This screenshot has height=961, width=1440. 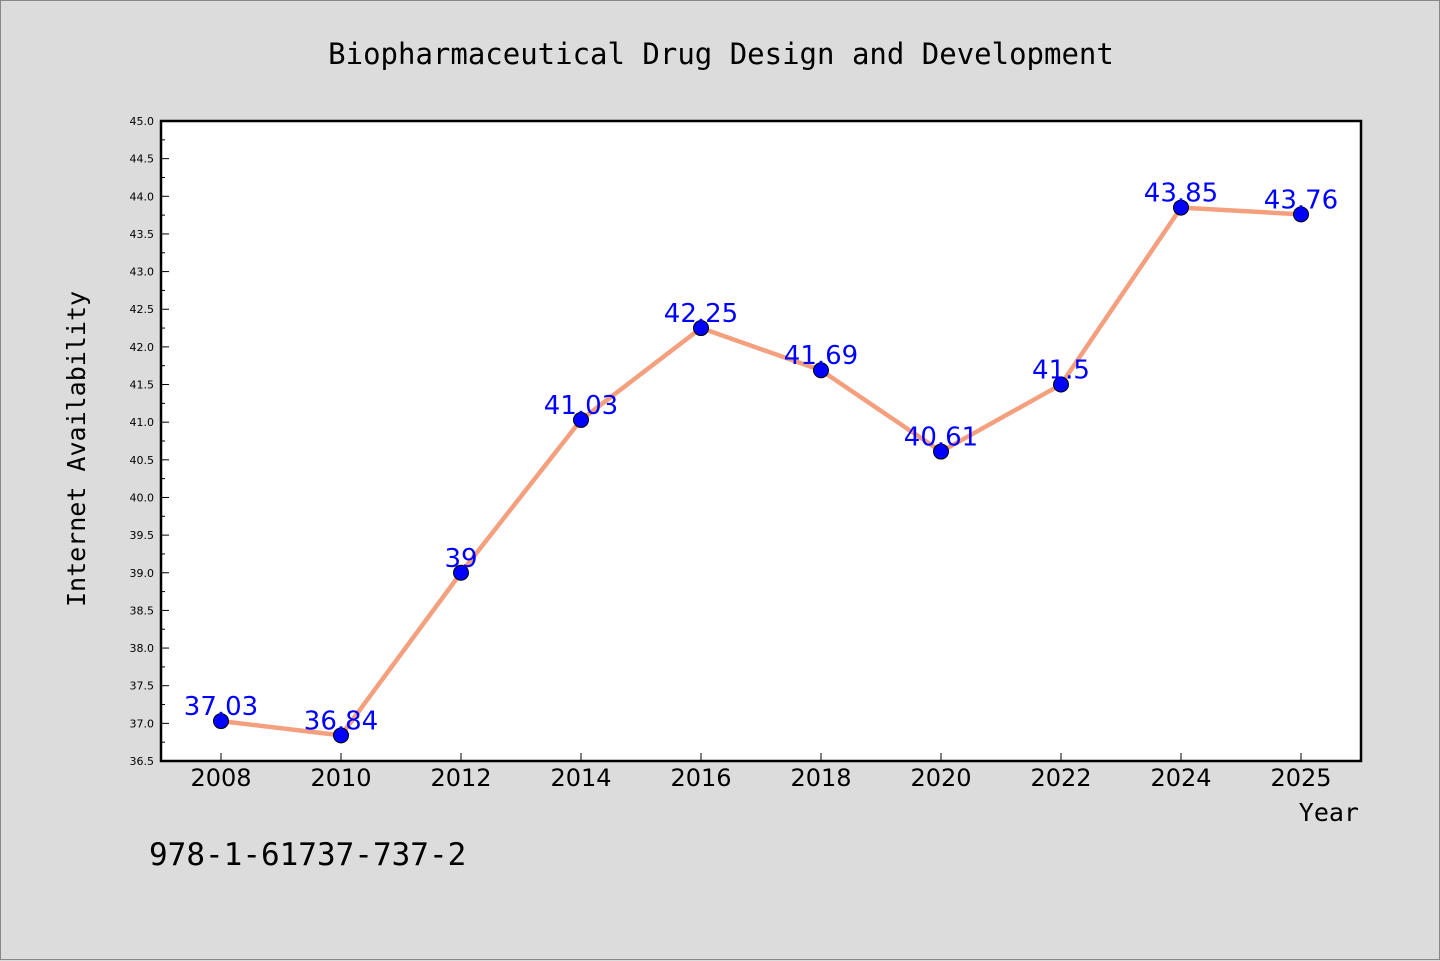 I want to click on y-tick-label: 44.0, so click(x=142, y=196).